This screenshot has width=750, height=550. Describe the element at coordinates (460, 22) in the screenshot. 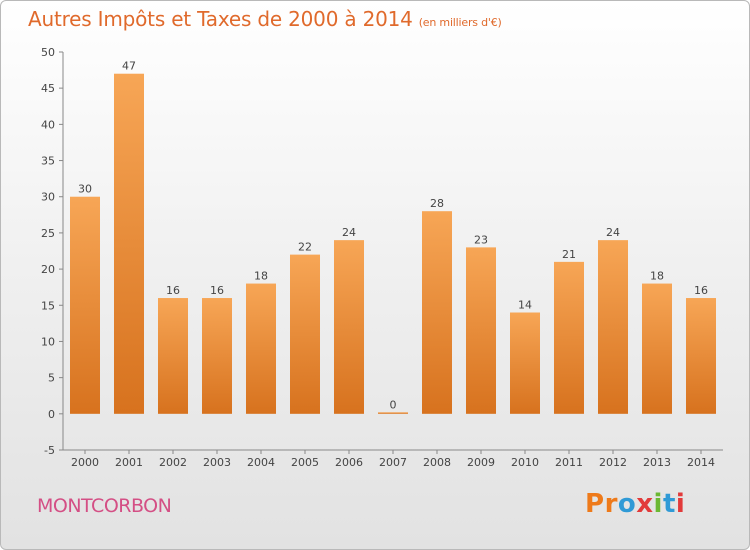

I see `chart-subtitle: (en milliers d'€)` at that location.